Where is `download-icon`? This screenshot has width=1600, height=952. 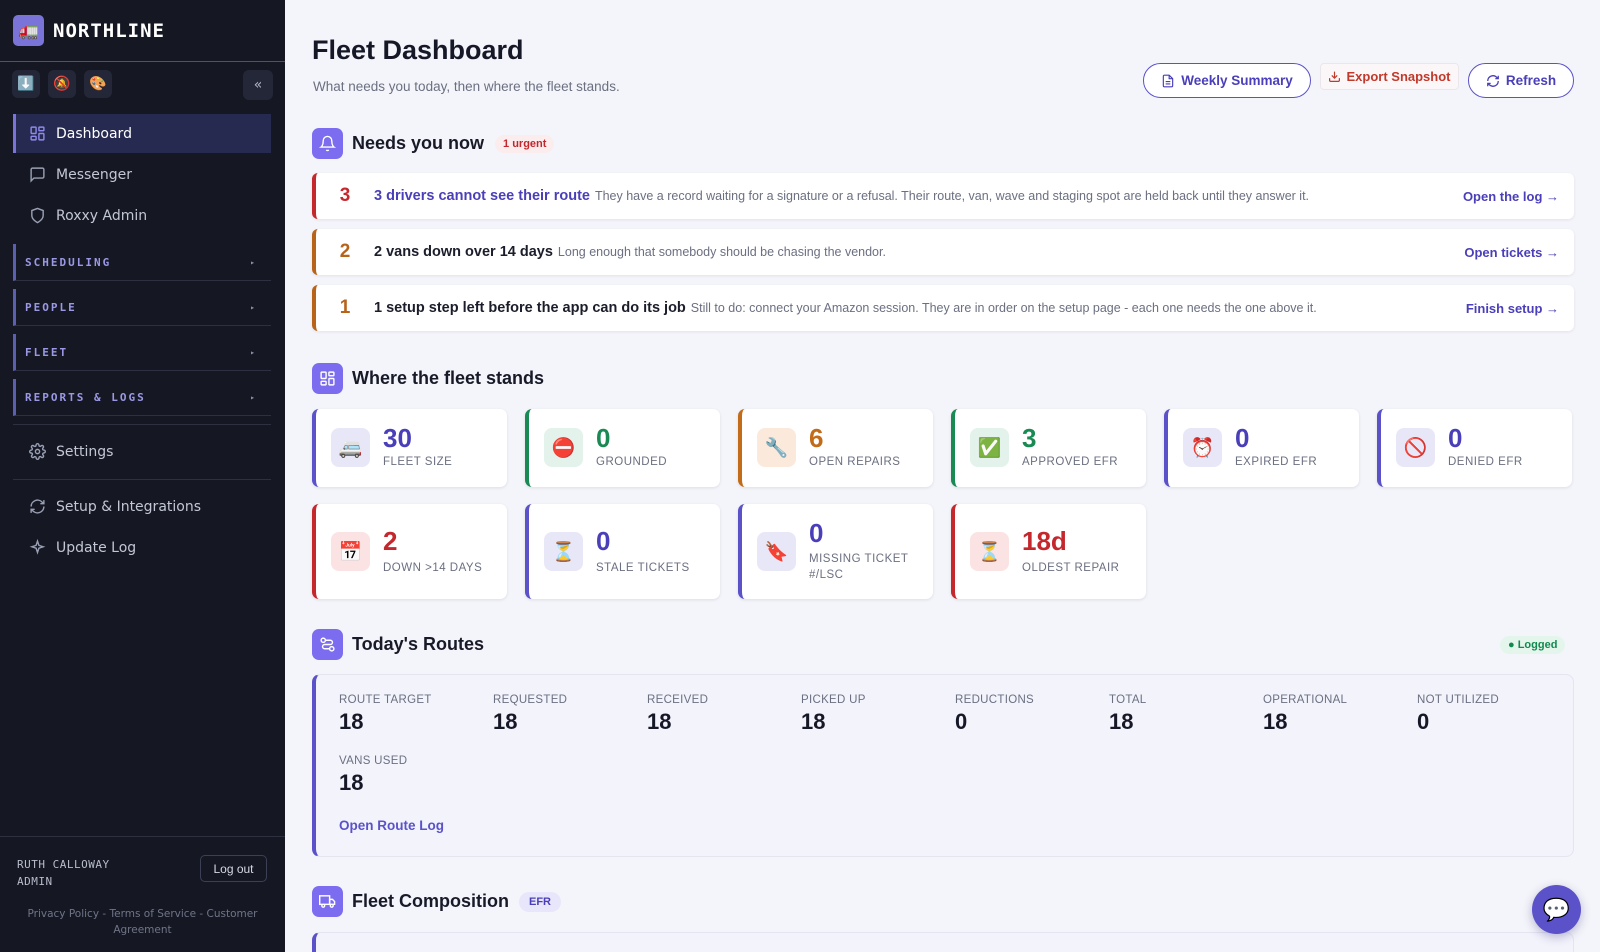 download-icon is located at coordinates (1335, 76).